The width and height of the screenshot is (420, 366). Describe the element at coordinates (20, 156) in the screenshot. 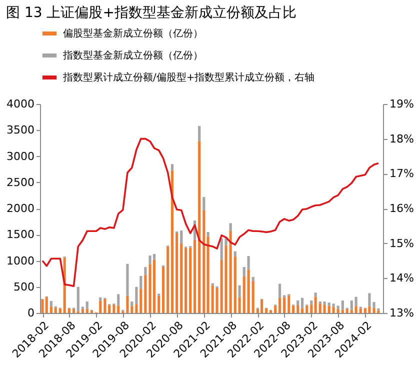

I see `y-tick-label: 3000` at that location.